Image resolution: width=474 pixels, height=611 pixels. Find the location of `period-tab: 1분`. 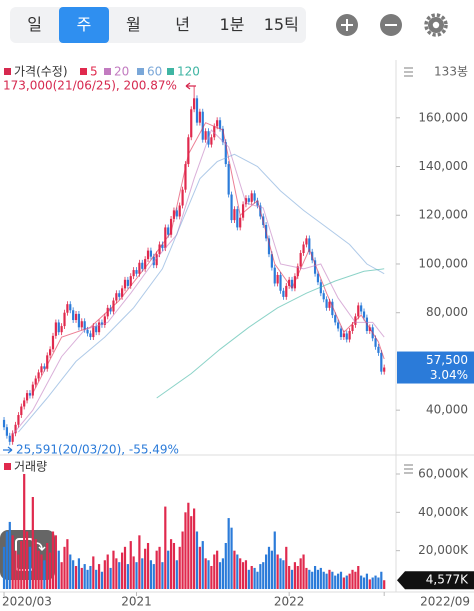

period-tab: 1분 is located at coordinates (232, 24).